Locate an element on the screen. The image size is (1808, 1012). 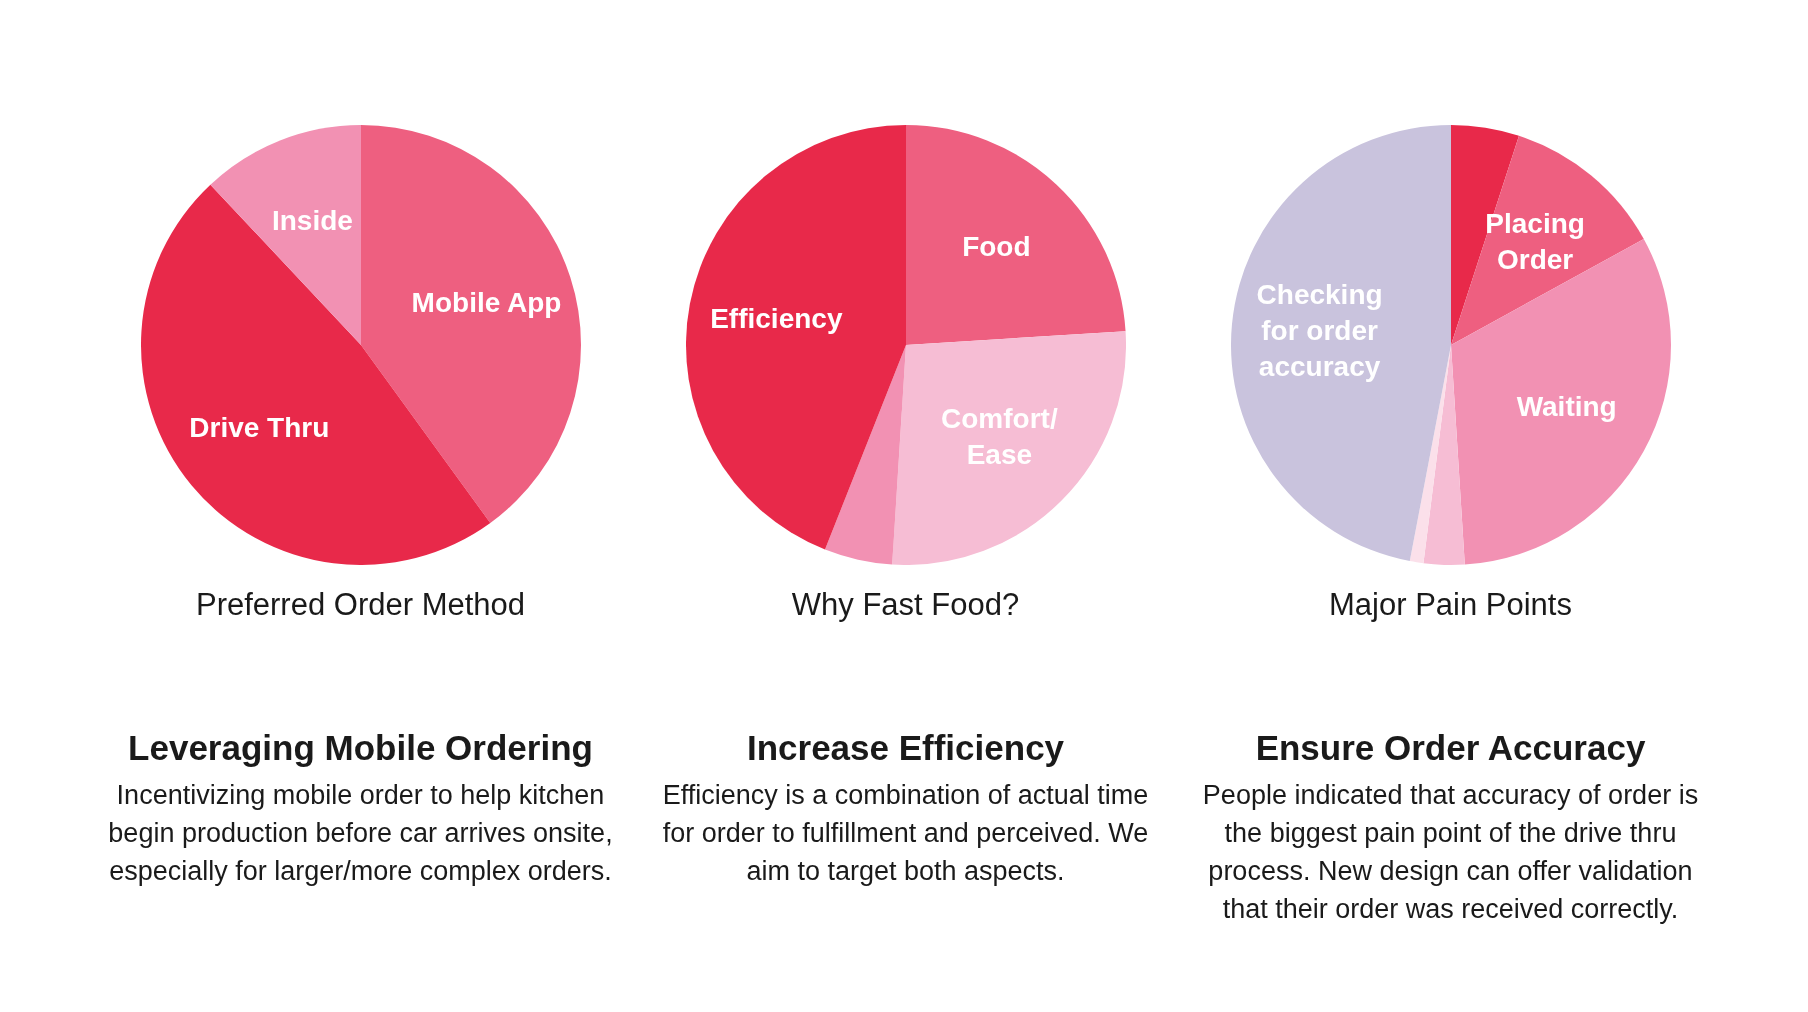
text: Why Fast Food? is located at coordinates (905, 605).